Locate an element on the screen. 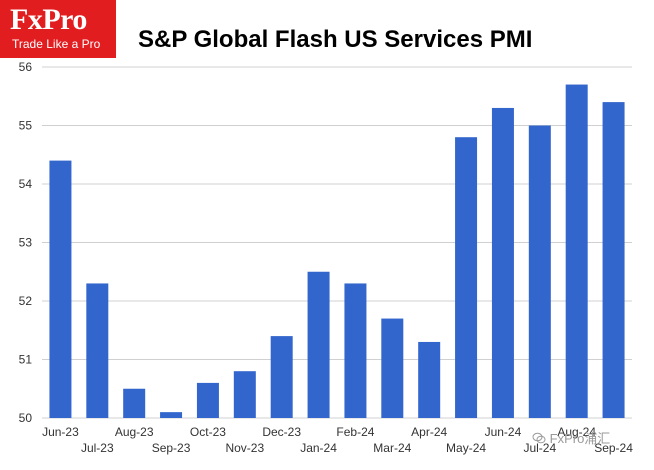 Image resolution: width=654 pixels, height=470 pixels. watermark-text: FxPro浦汇 is located at coordinates (580, 438).